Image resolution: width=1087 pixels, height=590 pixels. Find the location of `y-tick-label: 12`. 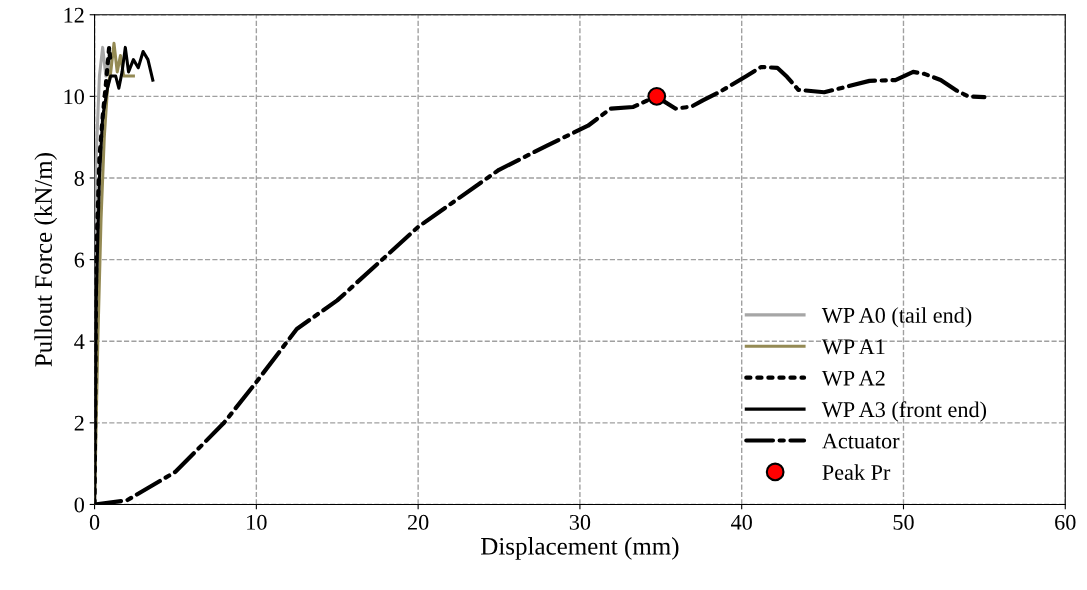

y-tick-label: 12 is located at coordinates (74, 15).